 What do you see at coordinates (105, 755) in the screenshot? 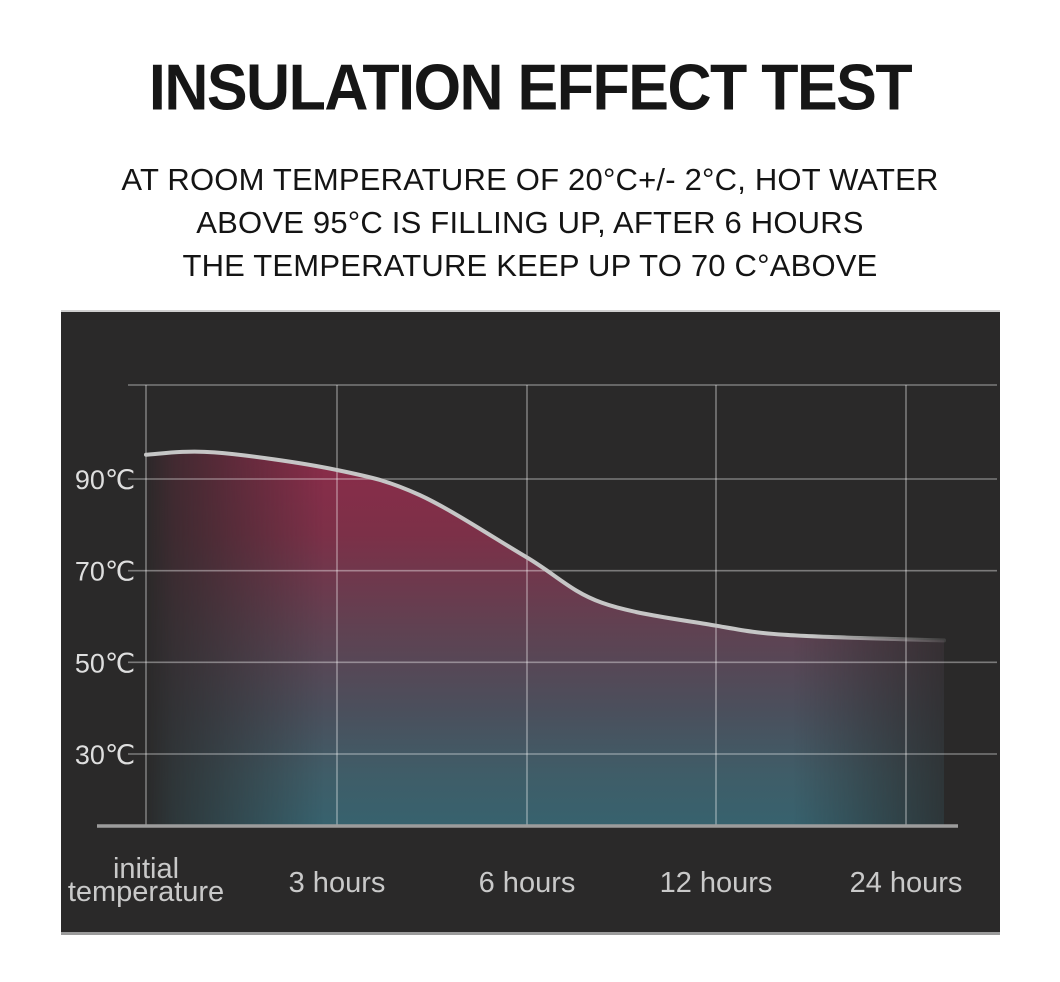
I see `y-axis-tick-label: 30℃` at bounding box center [105, 755].